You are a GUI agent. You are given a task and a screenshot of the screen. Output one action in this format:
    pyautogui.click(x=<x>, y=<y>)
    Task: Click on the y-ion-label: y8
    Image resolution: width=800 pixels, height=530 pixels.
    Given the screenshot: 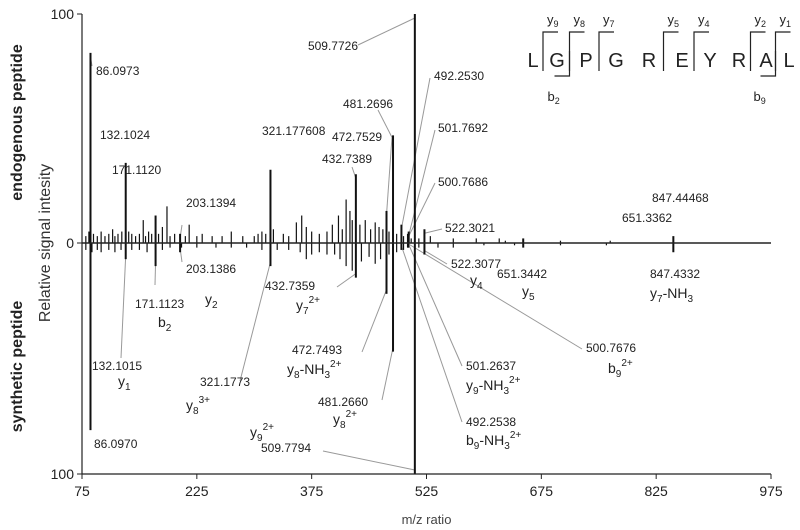 What is the action you would take?
    pyautogui.click(x=580, y=20)
    